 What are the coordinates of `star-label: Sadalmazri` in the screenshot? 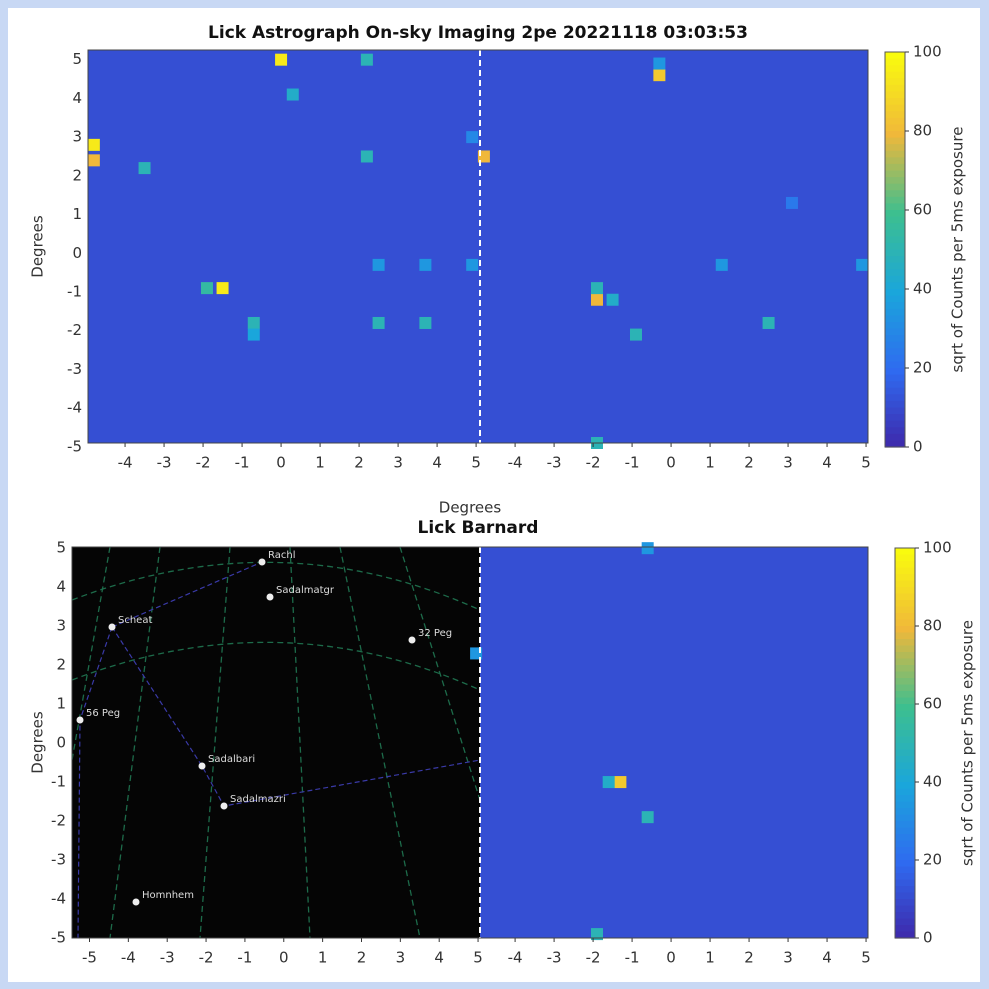 It's located at (258, 799).